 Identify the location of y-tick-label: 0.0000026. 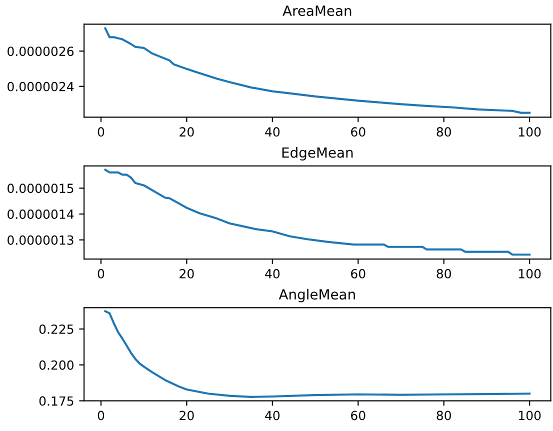
(41, 51).